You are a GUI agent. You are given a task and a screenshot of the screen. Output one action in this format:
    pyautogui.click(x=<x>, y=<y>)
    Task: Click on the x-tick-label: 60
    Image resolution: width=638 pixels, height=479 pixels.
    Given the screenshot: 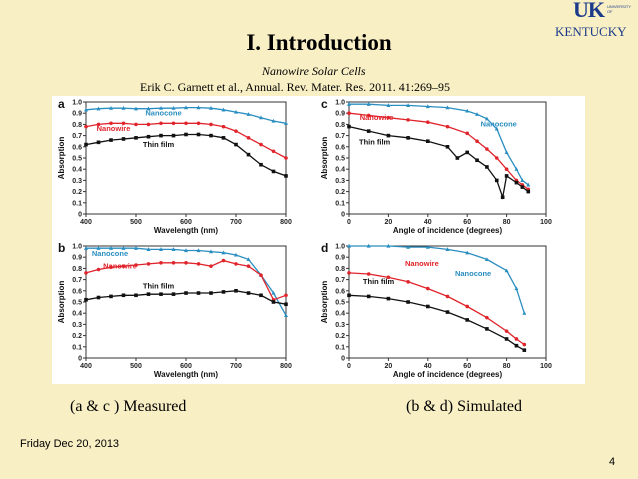 What is the action you would take?
    pyautogui.click(x=467, y=366)
    